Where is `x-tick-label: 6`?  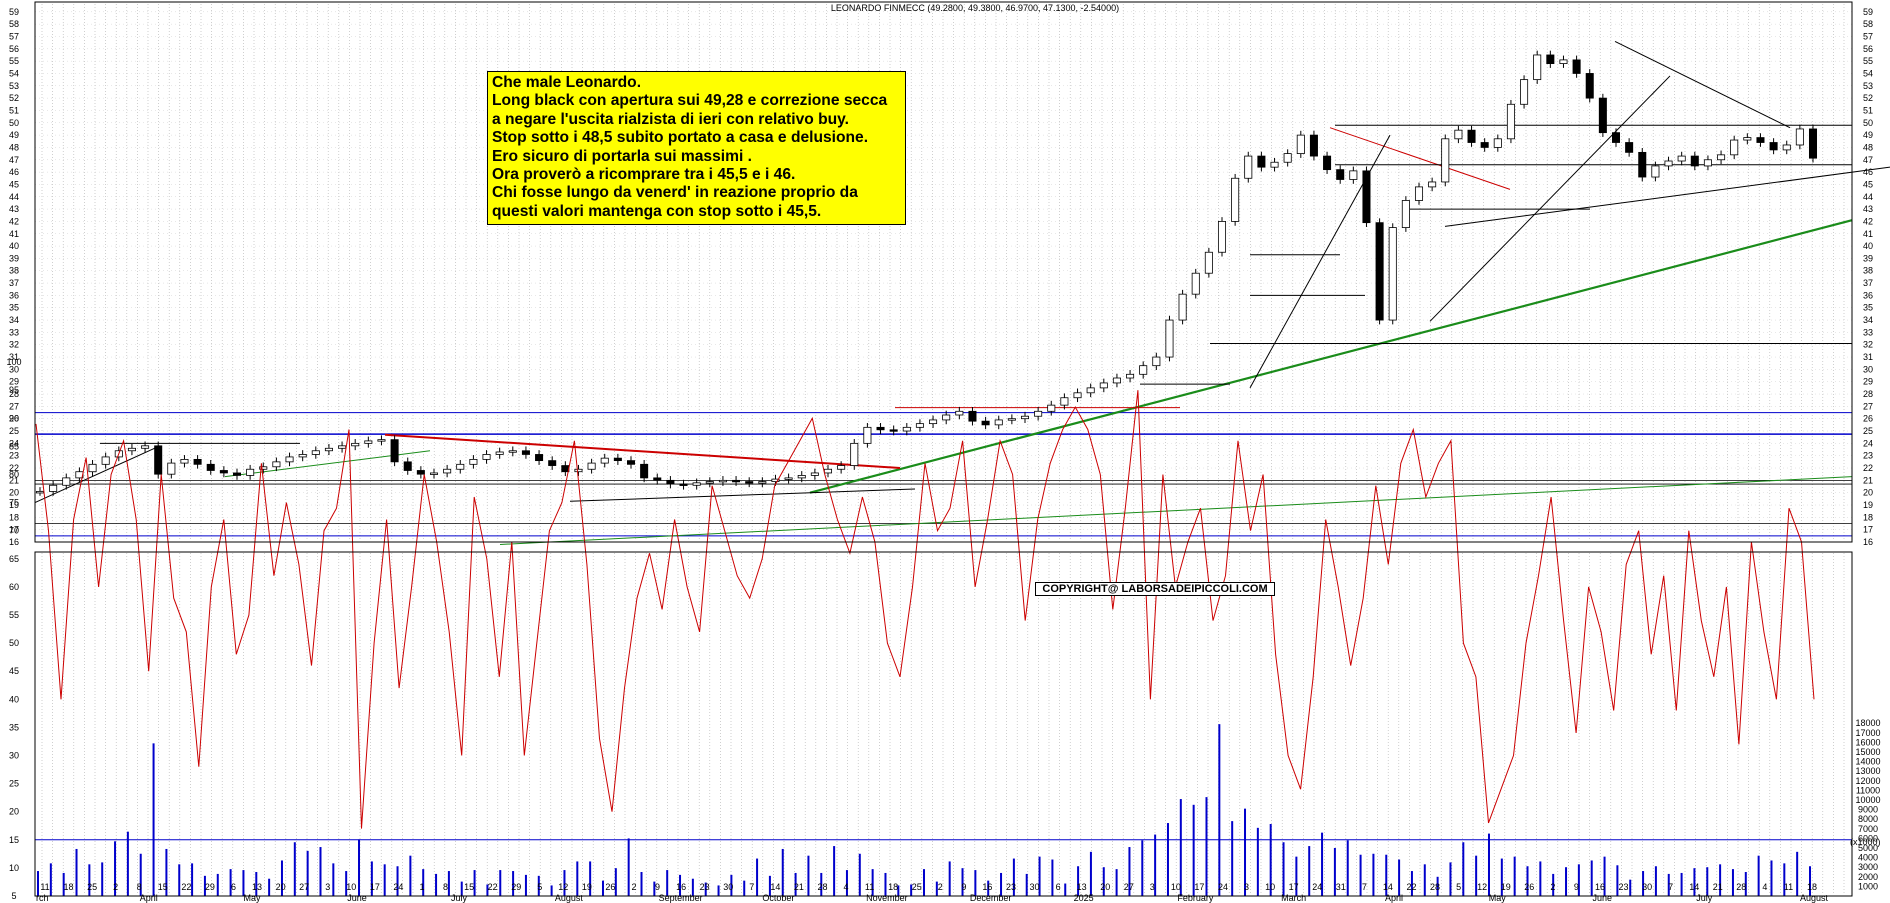 x-tick-label: 6 is located at coordinates (233, 887).